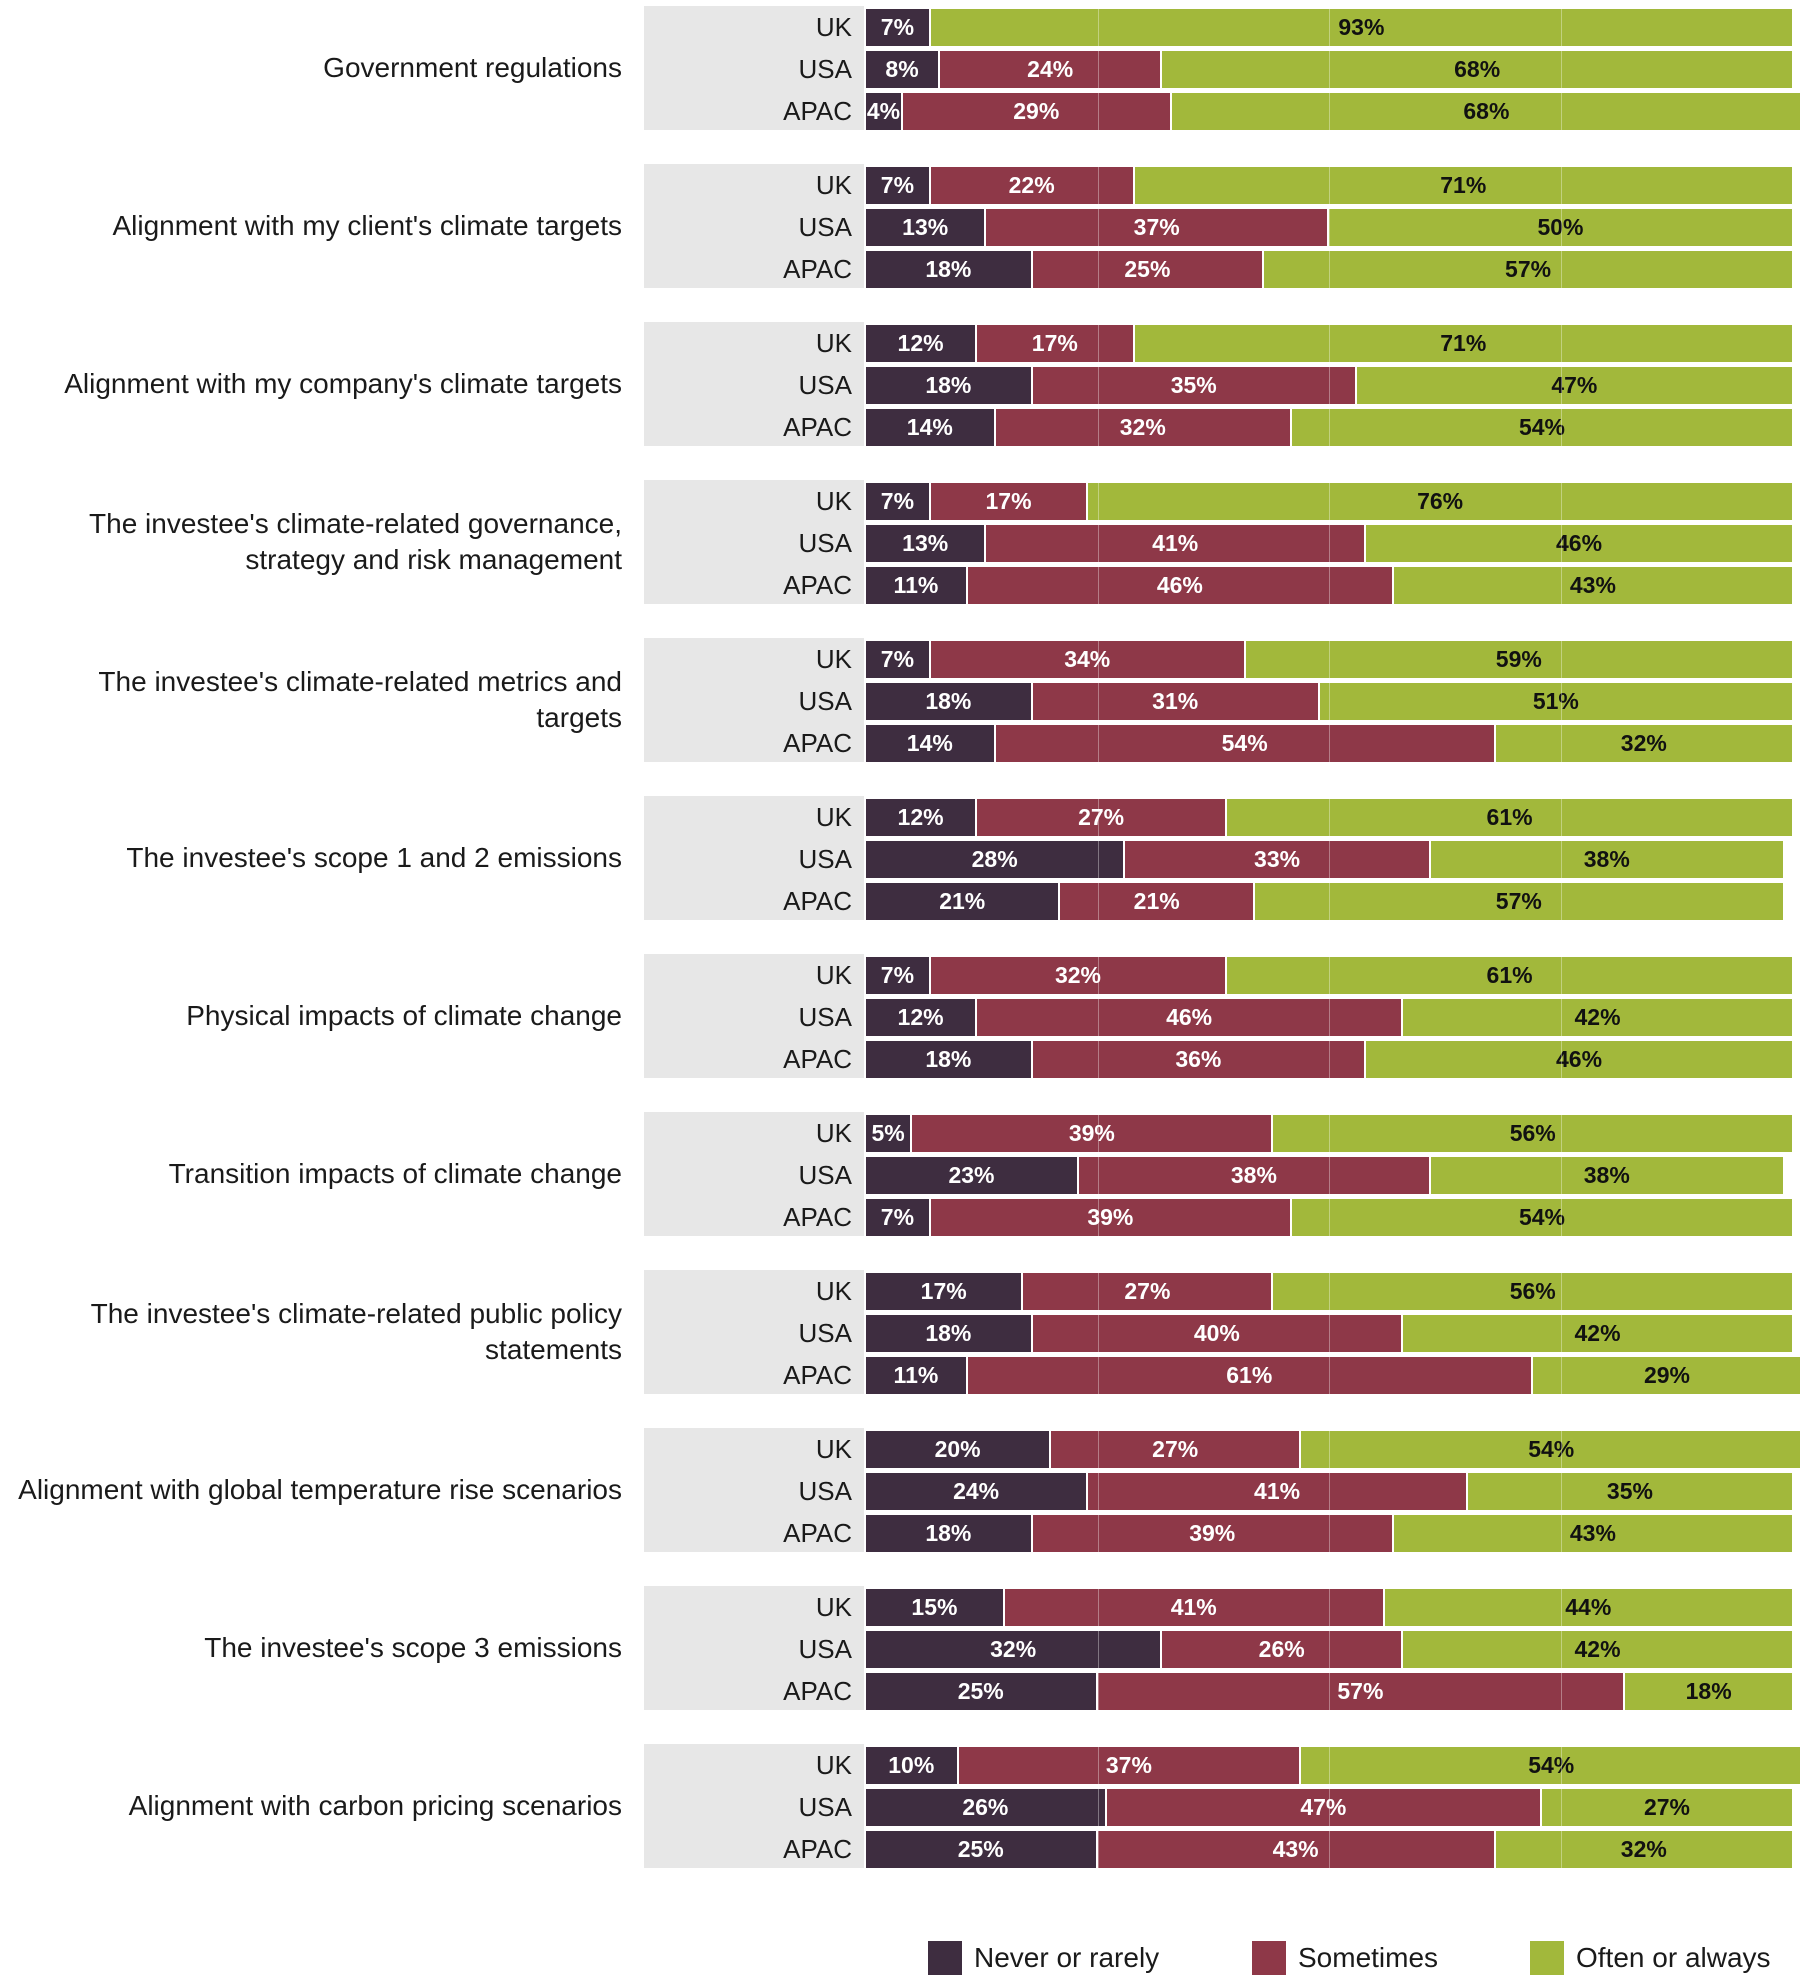 This screenshot has width=1800, height=1976. What do you see at coordinates (1218, 27) in the screenshot?
I see `bar-row-uk: UK 7% 93%` at bounding box center [1218, 27].